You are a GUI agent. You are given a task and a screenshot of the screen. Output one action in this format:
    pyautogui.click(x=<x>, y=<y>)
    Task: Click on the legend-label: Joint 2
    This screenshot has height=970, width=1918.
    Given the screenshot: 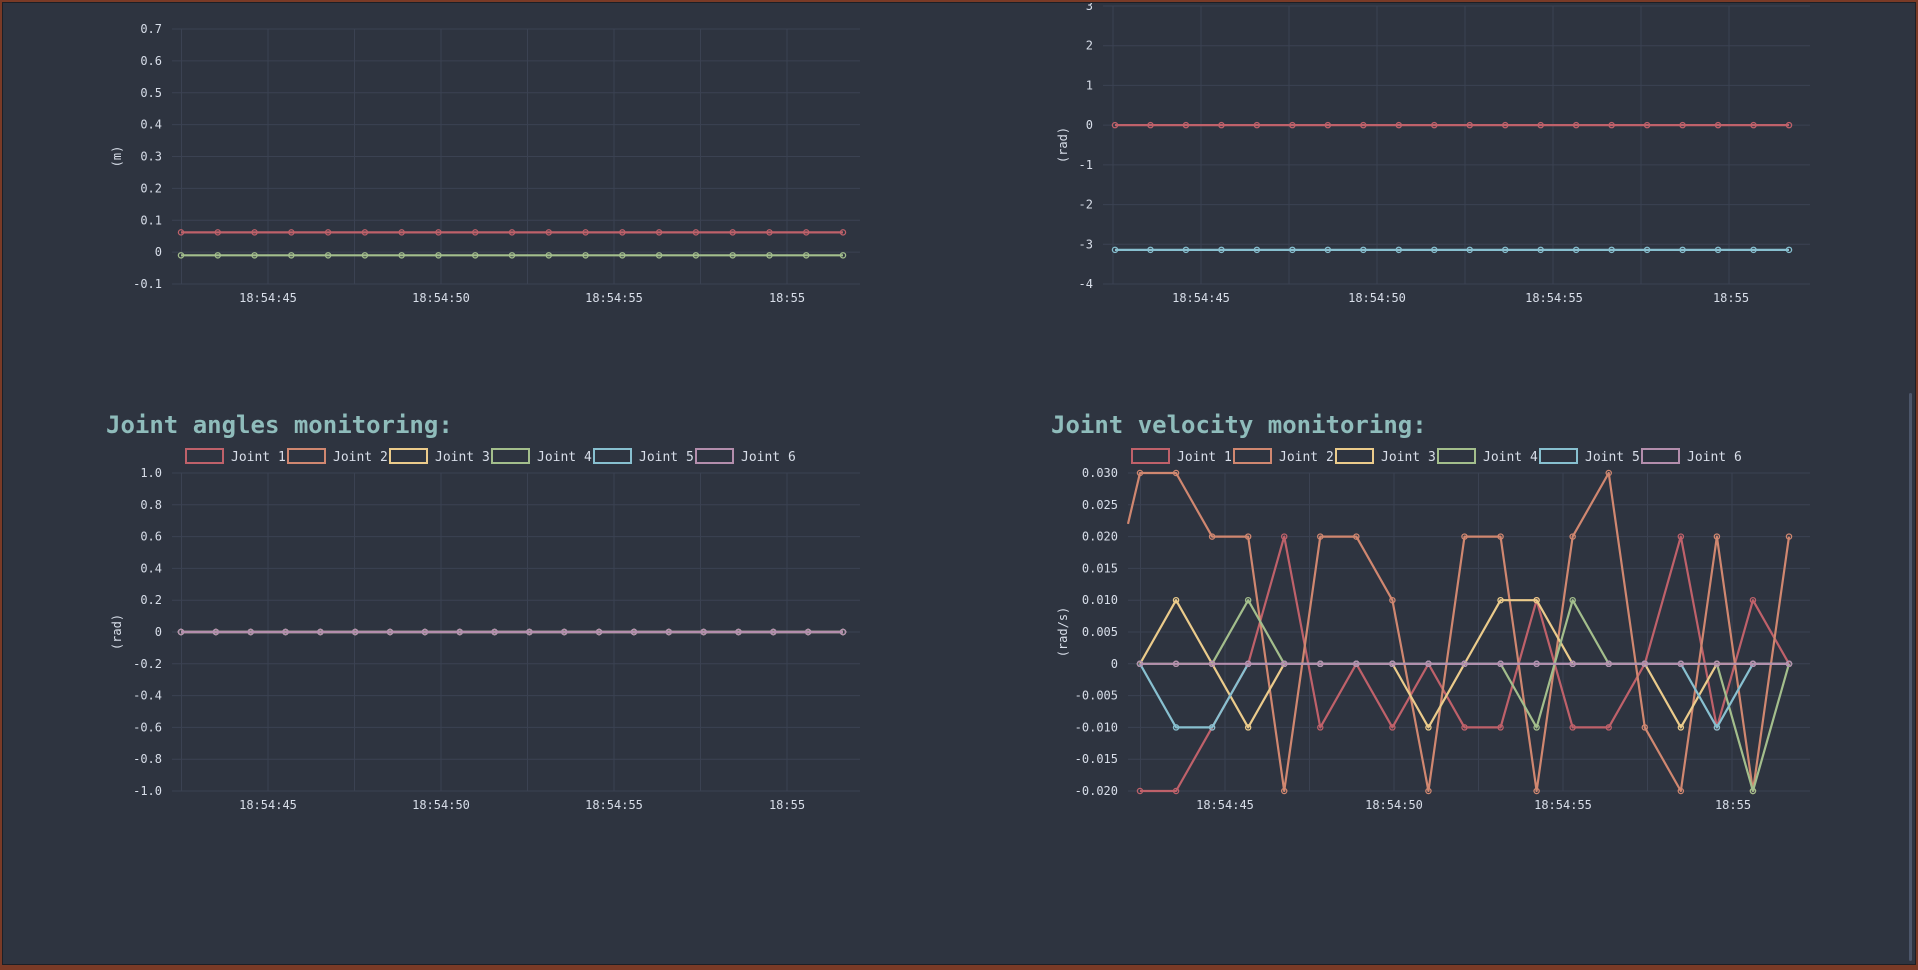 What is the action you would take?
    pyautogui.click(x=360, y=457)
    